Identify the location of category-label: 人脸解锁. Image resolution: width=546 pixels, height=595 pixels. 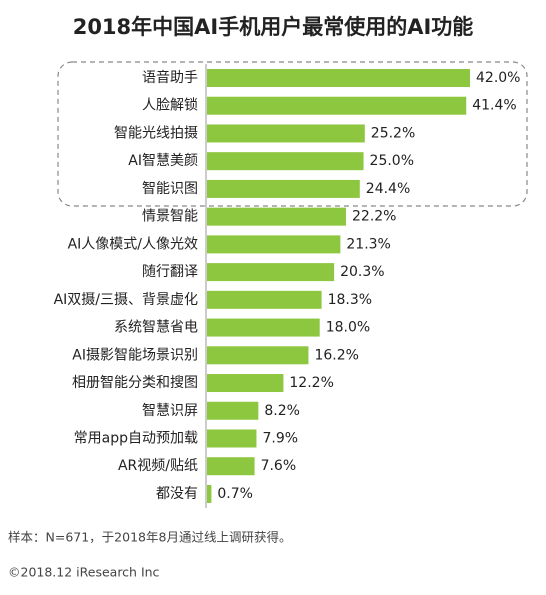
(170, 106).